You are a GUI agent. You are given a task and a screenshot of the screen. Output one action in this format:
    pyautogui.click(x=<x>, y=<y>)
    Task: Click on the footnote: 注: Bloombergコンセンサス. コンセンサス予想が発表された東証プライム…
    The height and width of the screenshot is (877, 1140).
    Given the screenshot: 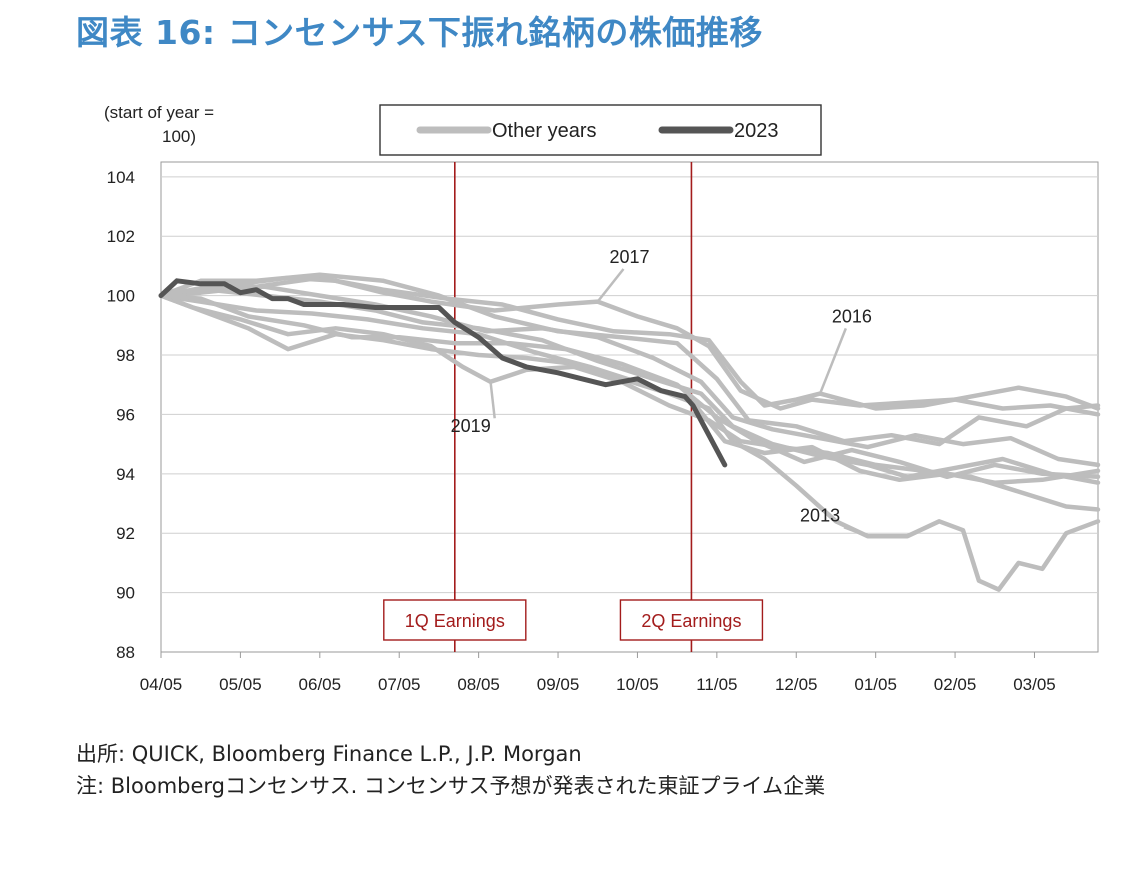 What is the action you would take?
    pyautogui.click(x=451, y=786)
    